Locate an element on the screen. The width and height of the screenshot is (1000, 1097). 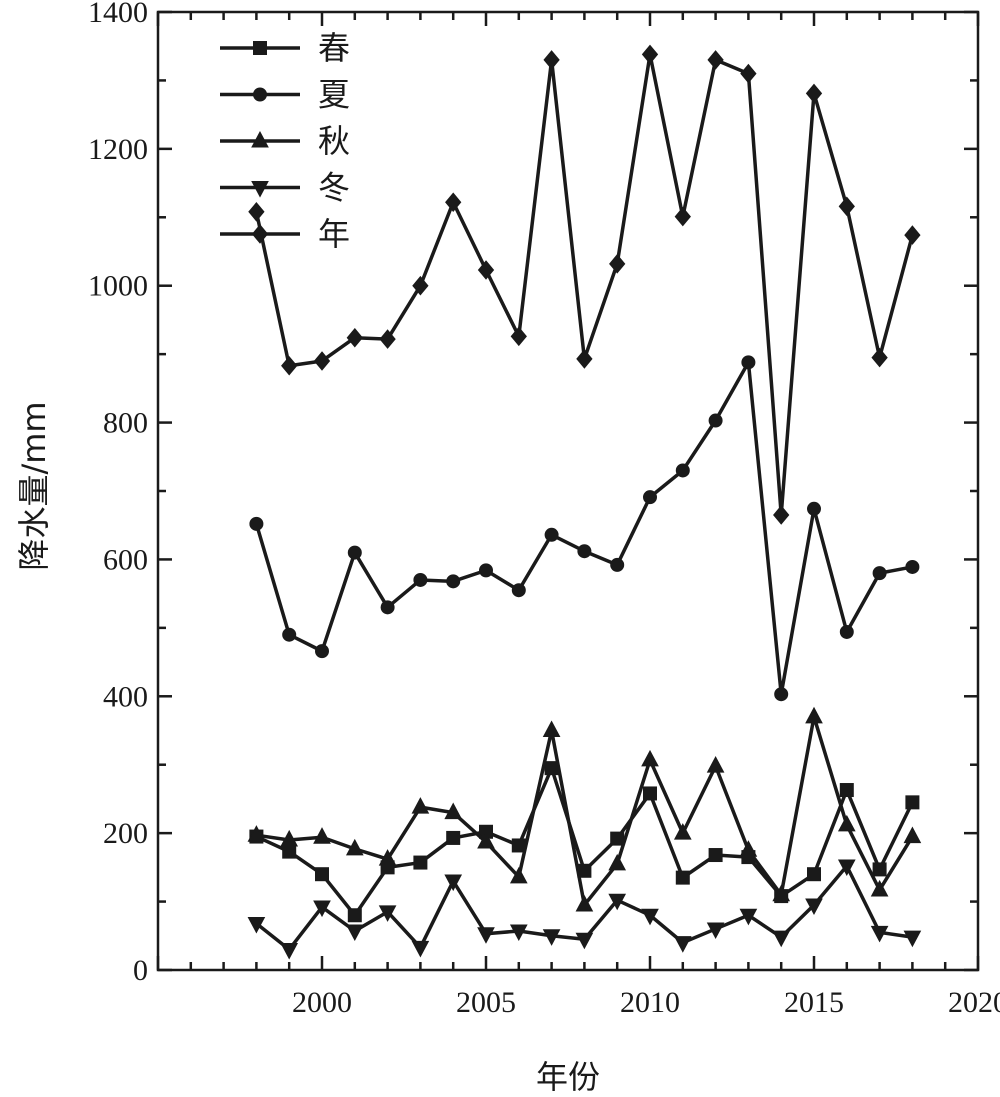
y-tick-label: 0 is located at coordinates (140, 970).